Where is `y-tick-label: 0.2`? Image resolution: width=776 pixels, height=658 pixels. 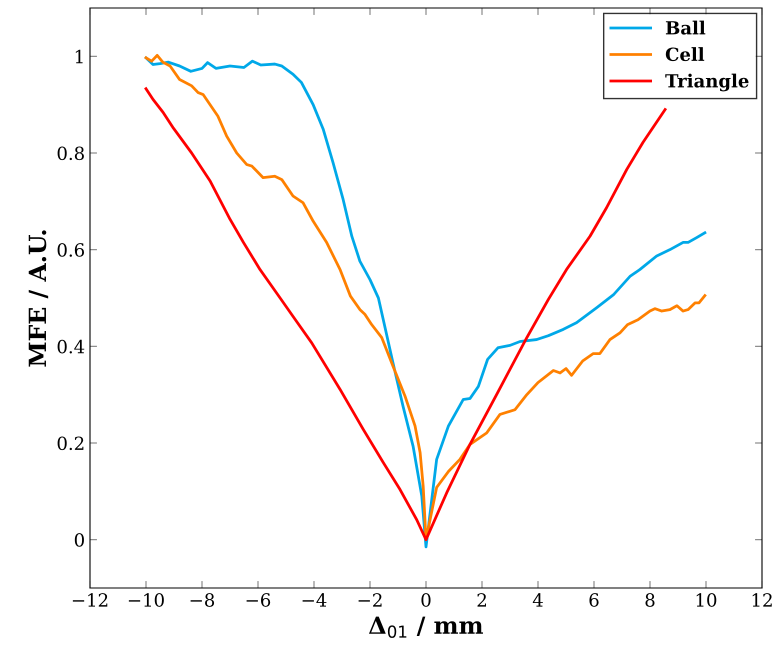 y-tick-label: 0.2 is located at coordinates (71, 443).